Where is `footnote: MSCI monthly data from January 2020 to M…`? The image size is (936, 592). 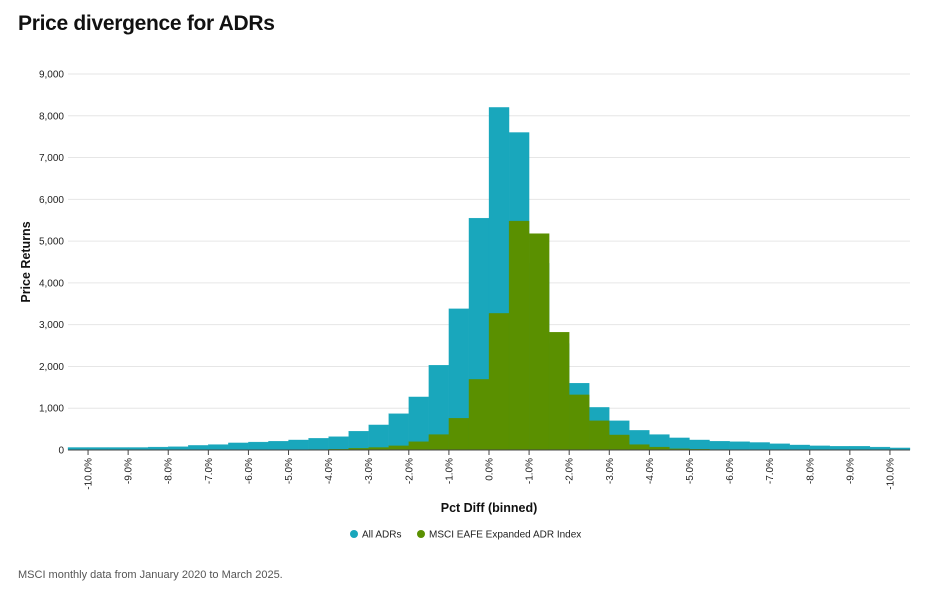
footnote: MSCI monthly data from January 2020 to M… is located at coordinates (150, 575).